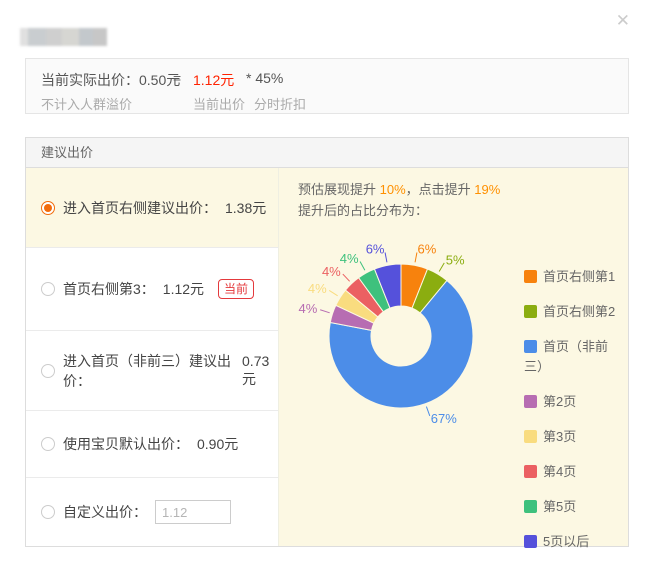 This screenshot has height=576, width=654. I want to click on option-price: 0.90元, so click(218, 444).